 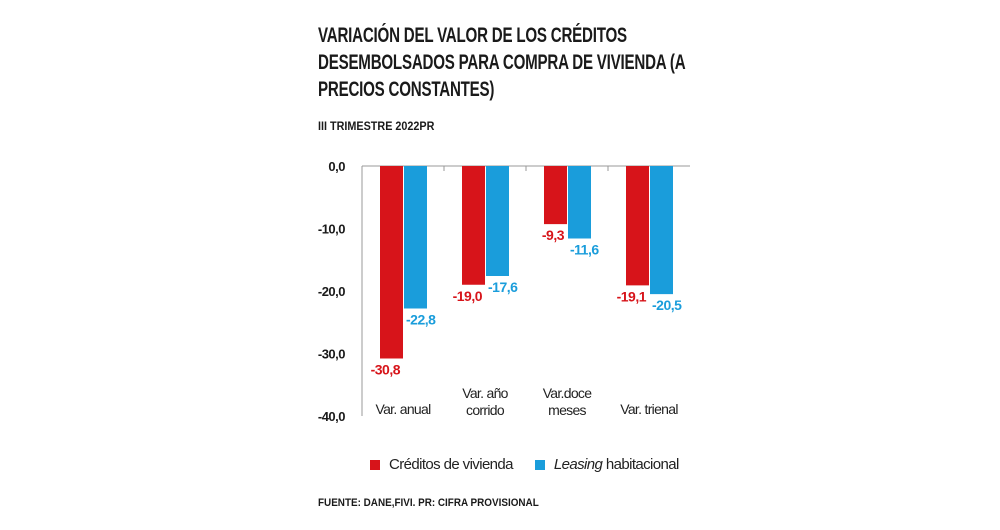 I want to click on x-tick-label: Var.doce, so click(x=568, y=393).